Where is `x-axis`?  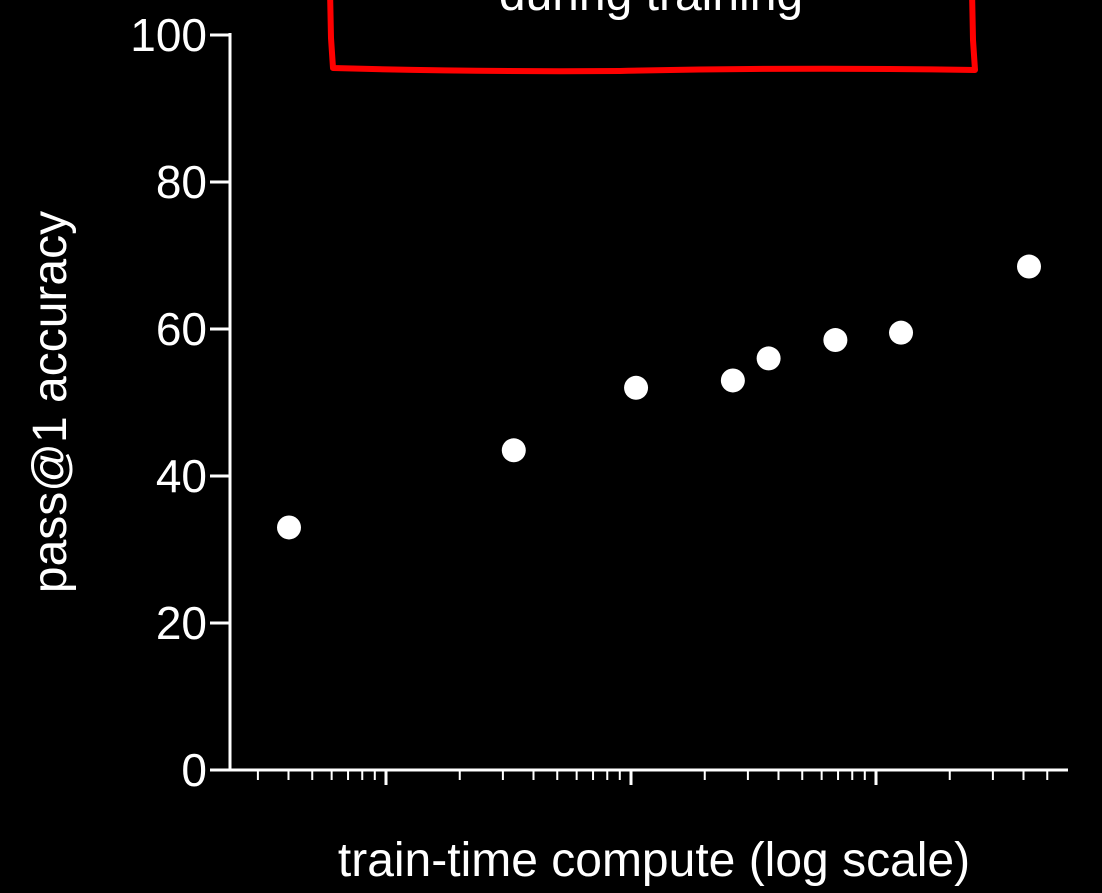 x-axis is located at coordinates (649, 776).